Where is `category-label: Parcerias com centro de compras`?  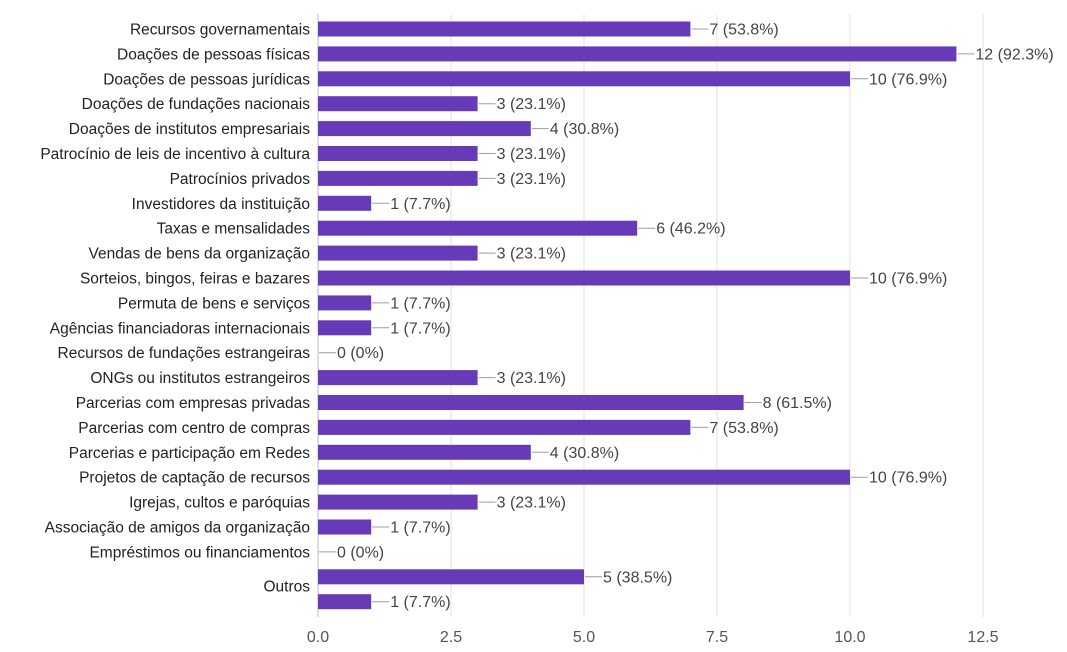 category-label: Parcerias com centro de compras is located at coordinates (194, 428).